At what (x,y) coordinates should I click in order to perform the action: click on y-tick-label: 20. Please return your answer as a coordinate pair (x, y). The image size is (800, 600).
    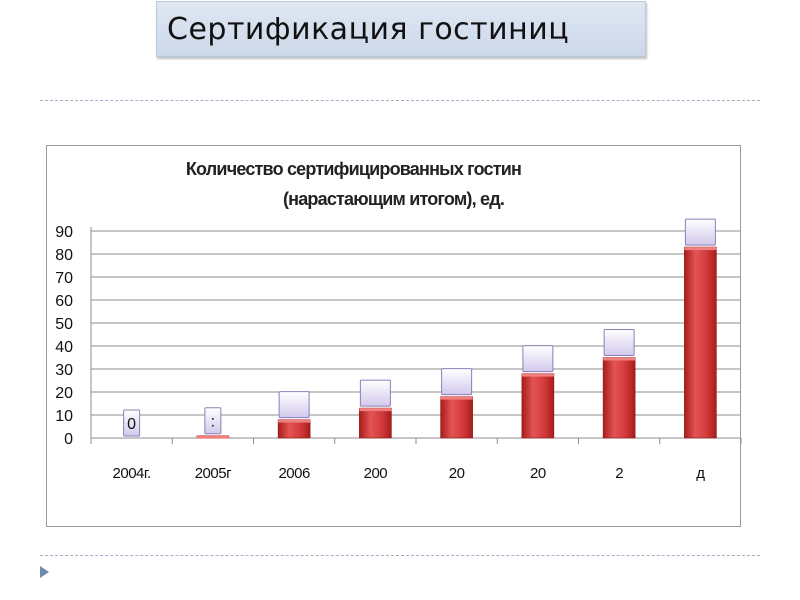
    Looking at the image, I should click on (64, 393).